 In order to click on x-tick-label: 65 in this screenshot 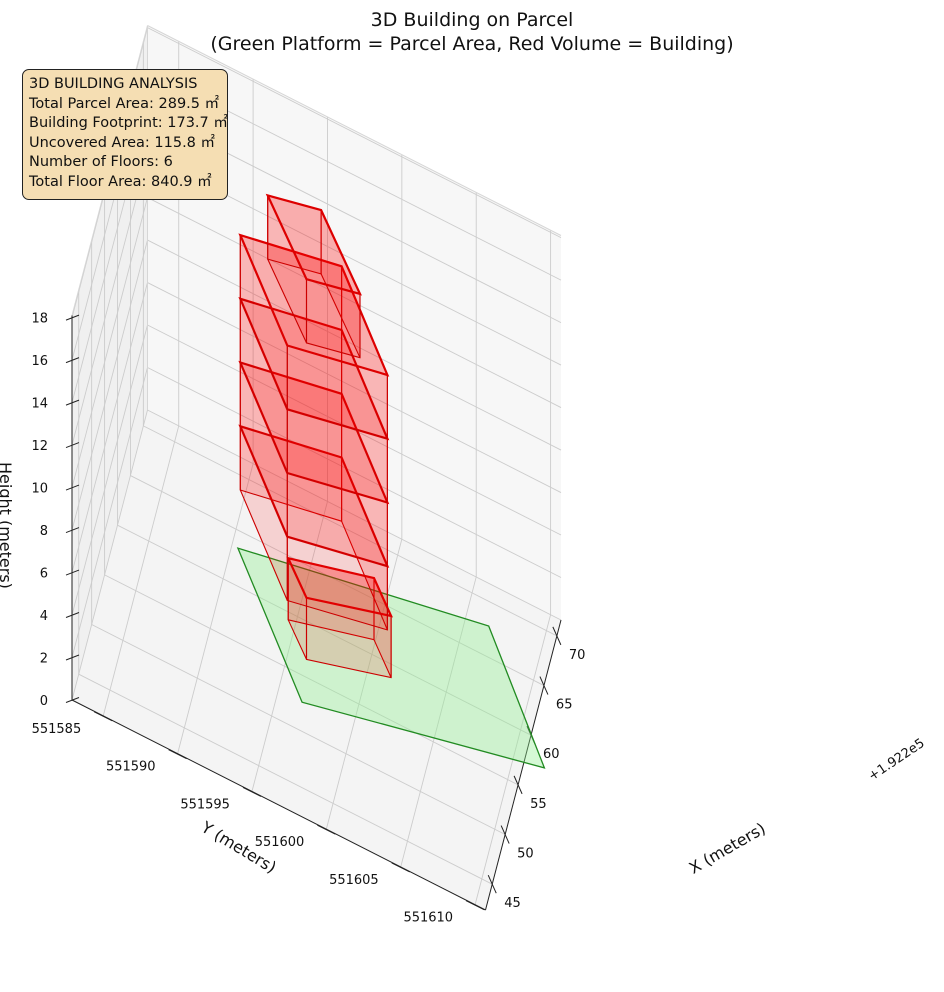, I will do `click(564, 705)`.